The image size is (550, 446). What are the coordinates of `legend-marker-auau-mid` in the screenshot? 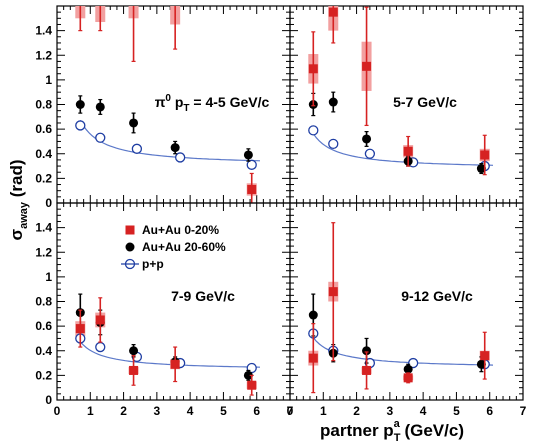 It's located at (130, 247).